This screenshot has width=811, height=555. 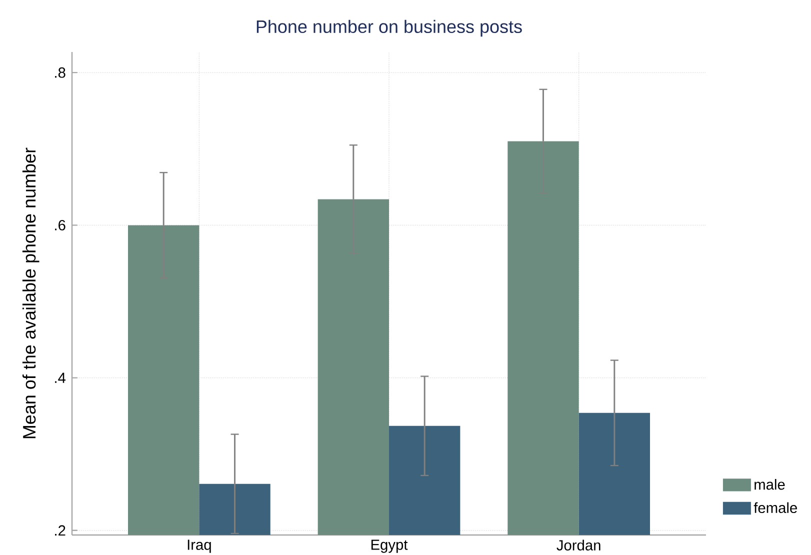 I want to click on y-tick-label: .2, so click(x=60, y=530).